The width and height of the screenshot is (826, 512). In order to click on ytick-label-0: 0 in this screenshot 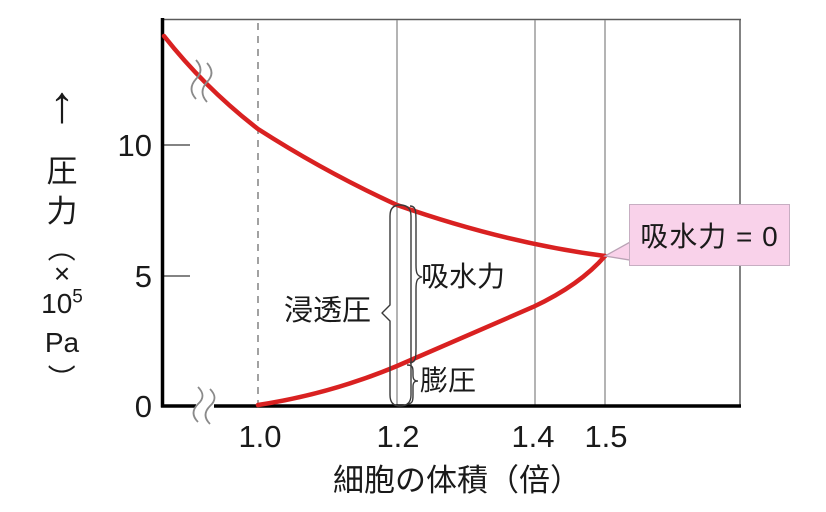, I will do `click(143, 406)`.